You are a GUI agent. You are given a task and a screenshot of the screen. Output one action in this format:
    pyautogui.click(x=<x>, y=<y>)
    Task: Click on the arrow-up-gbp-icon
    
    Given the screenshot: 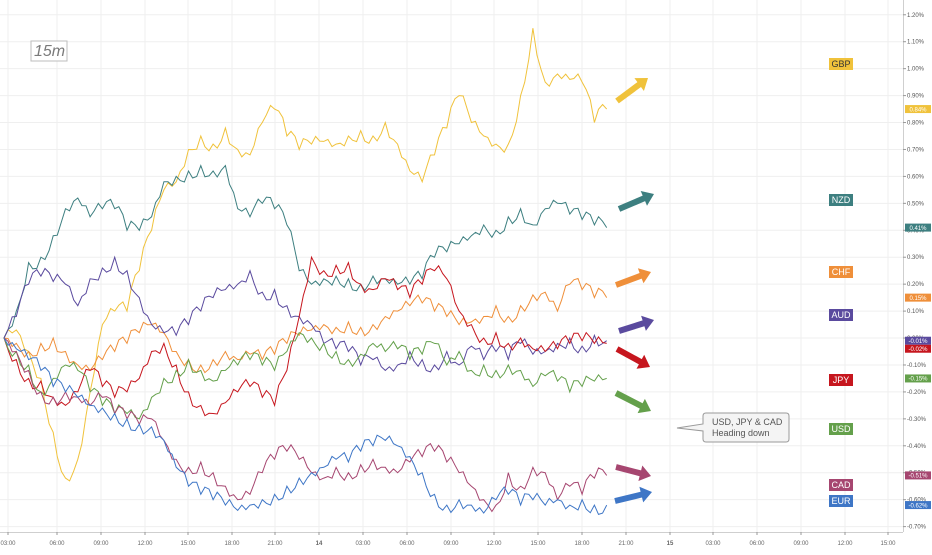 What is the action you would take?
    pyautogui.click(x=631, y=91)
    